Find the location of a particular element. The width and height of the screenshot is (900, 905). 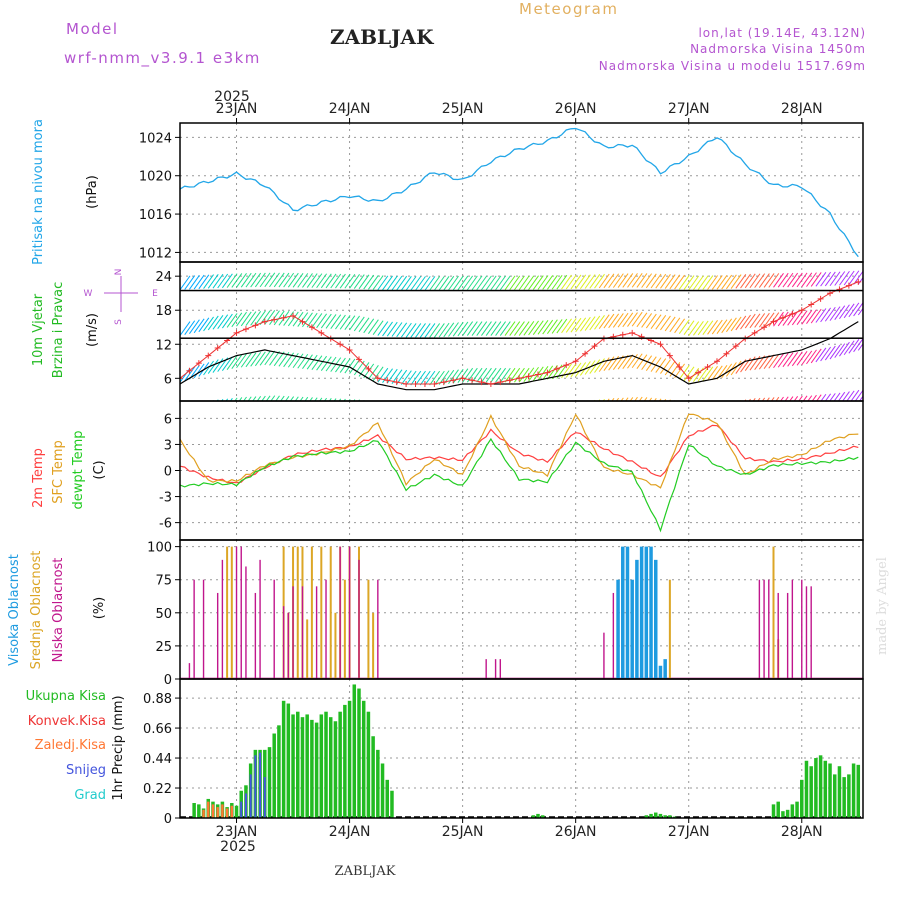

temperature-ytick-label: -3 is located at coordinates (165, 498).